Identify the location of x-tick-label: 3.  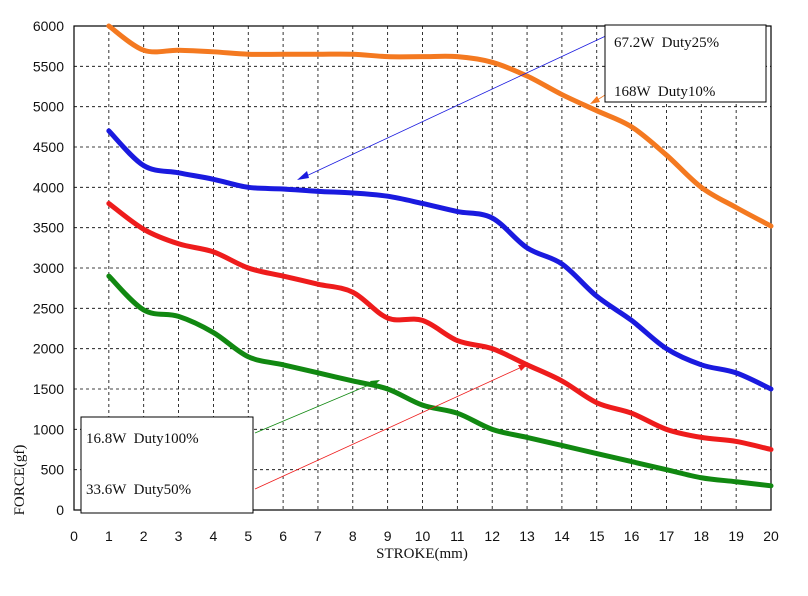
(179, 536).